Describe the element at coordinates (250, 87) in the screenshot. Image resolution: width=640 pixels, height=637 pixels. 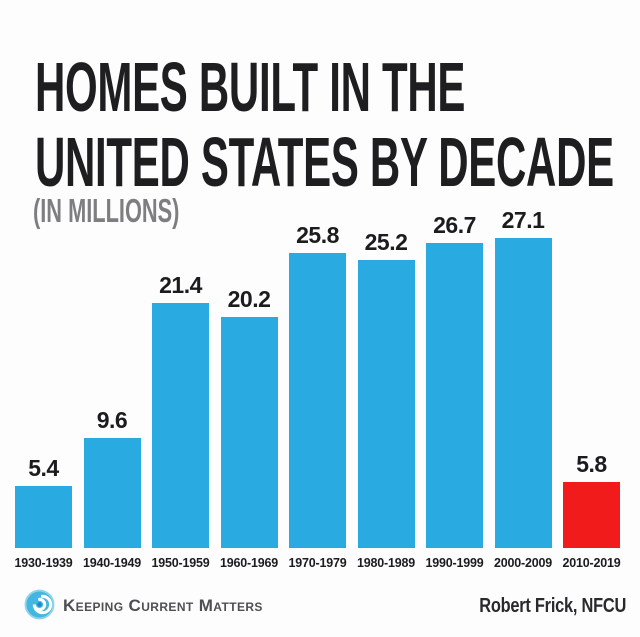
I see `title-line-1: HOMES BUILT IN THE` at that location.